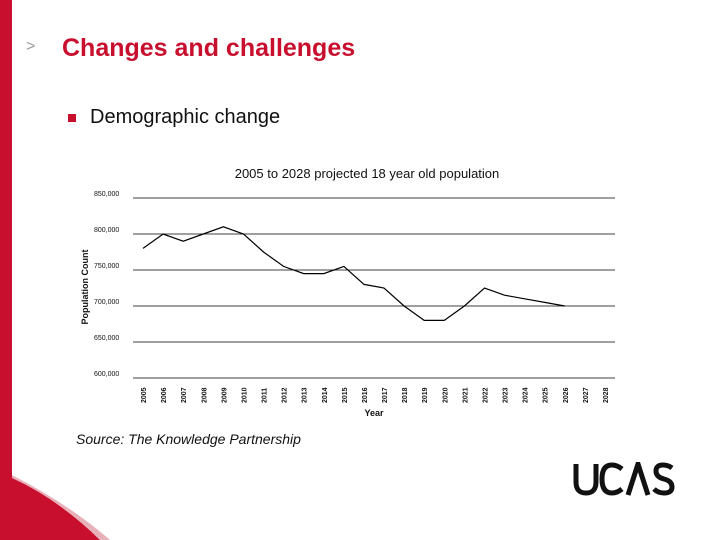  I want to click on x-tick-label: 2027, so click(586, 395).